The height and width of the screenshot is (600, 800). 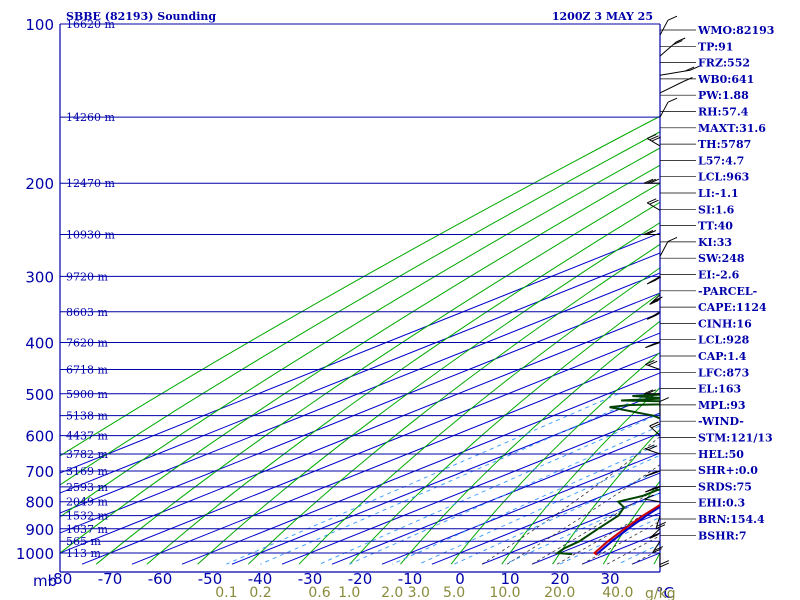 What do you see at coordinates (419, 592) in the screenshot?
I see `mixing-ratio-label: 3.0` at bounding box center [419, 592].